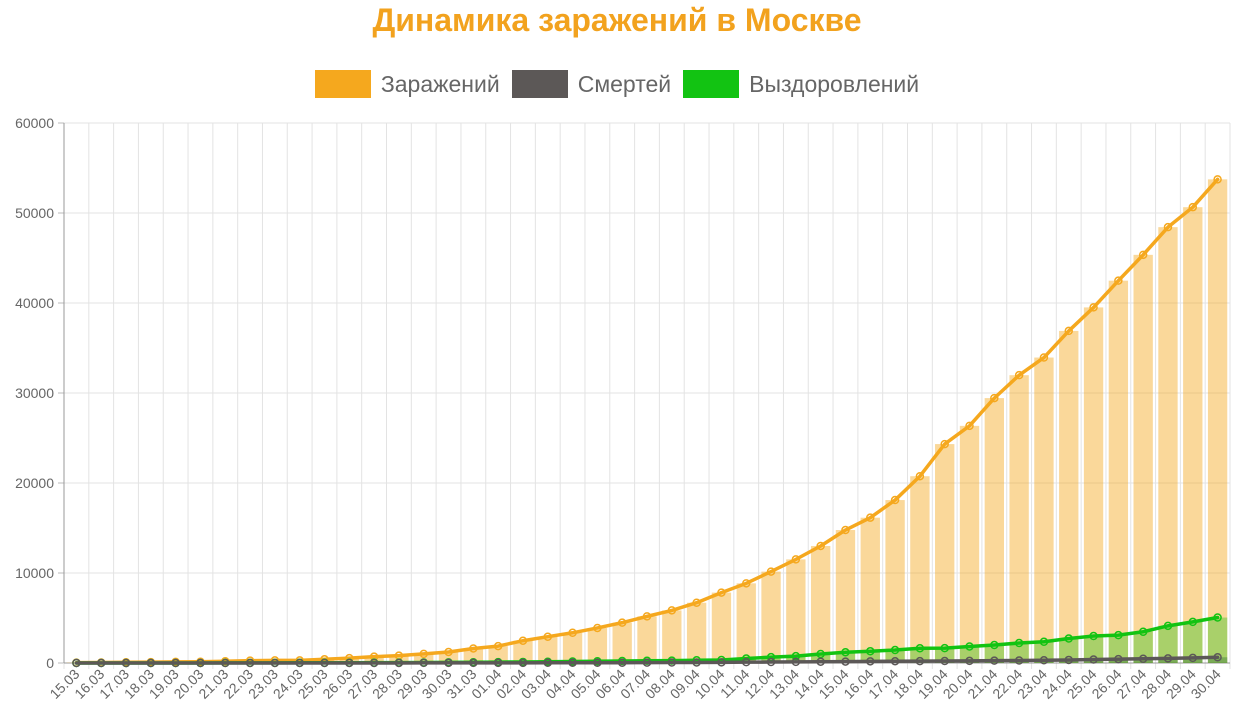 The width and height of the screenshot is (1234, 713). I want to click on legend-swatch-recovered, so click(711, 84).